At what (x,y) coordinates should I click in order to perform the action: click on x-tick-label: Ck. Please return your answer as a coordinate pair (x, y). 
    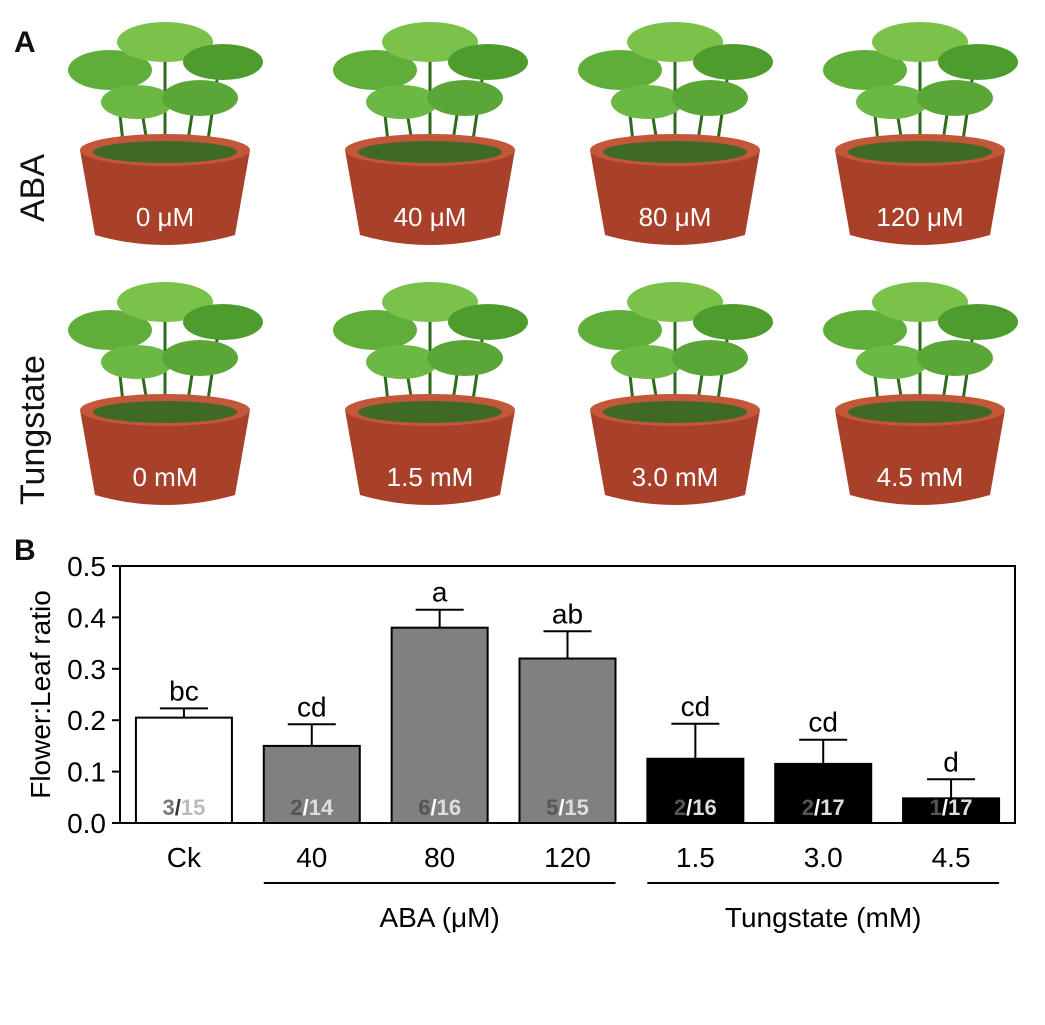
    Looking at the image, I should click on (184, 857).